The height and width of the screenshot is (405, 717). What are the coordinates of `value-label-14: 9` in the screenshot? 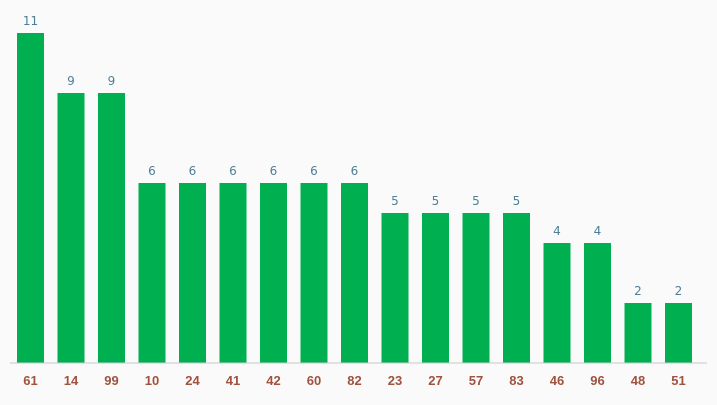 It's located at (71, 81).